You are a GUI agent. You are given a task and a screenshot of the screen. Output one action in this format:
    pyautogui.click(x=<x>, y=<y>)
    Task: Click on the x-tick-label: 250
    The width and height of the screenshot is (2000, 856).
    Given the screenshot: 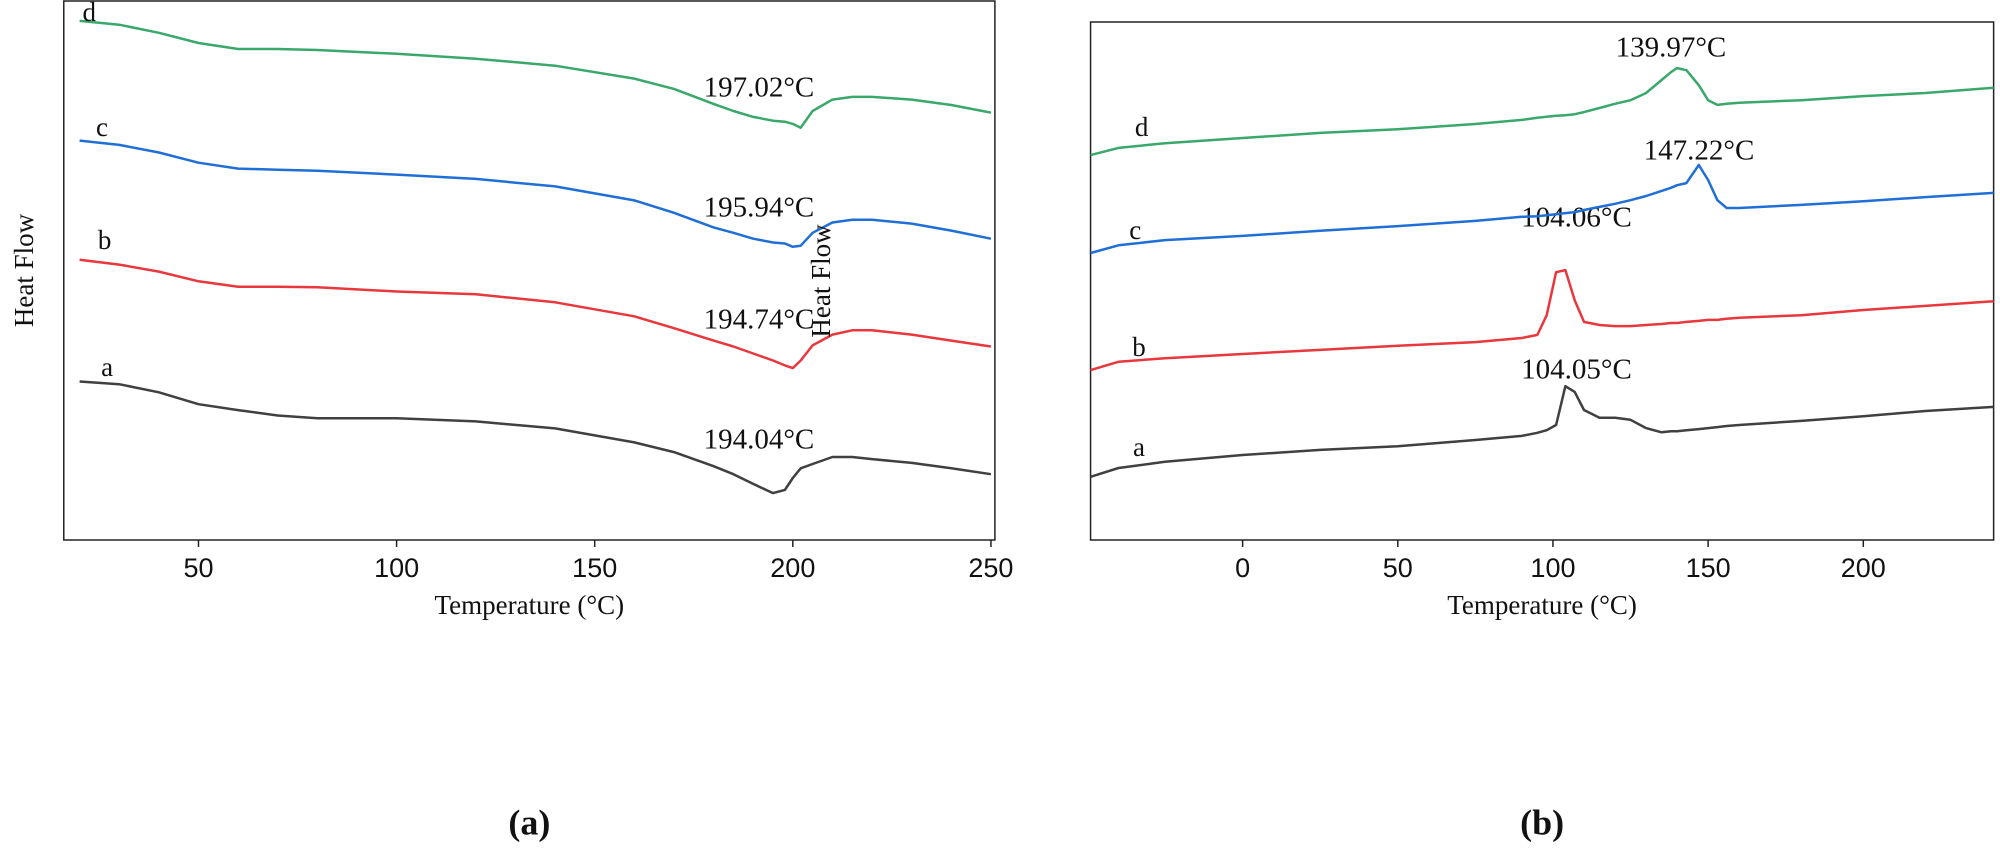 What is the action you would take?
    pyautogui.click(x=990, y=568)
    